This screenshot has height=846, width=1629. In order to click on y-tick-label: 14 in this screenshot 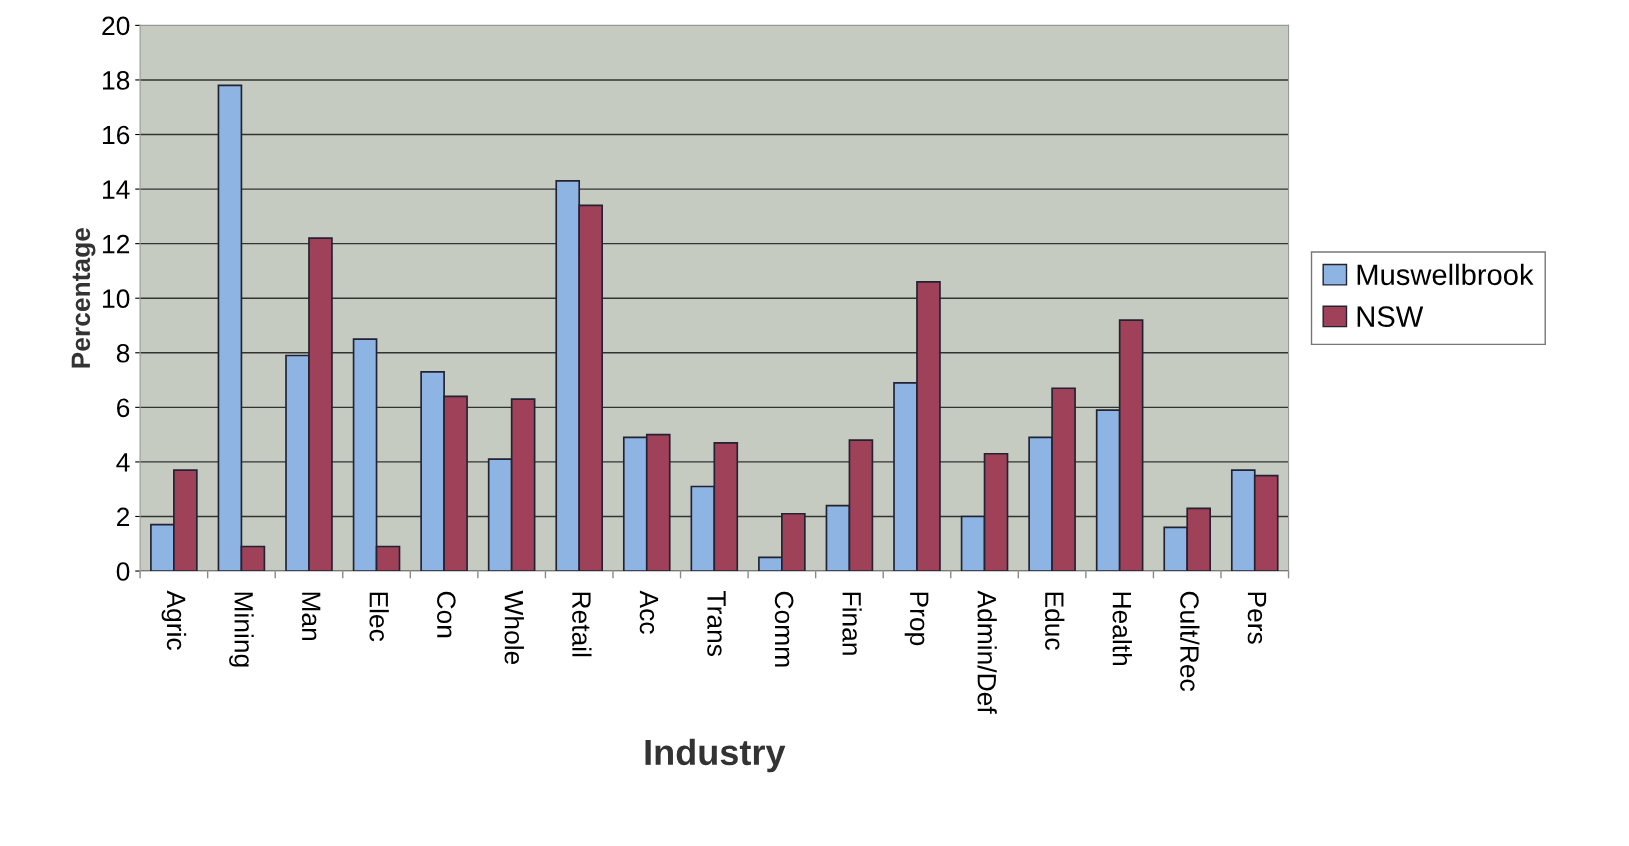, I will do `click(116, 189)`.